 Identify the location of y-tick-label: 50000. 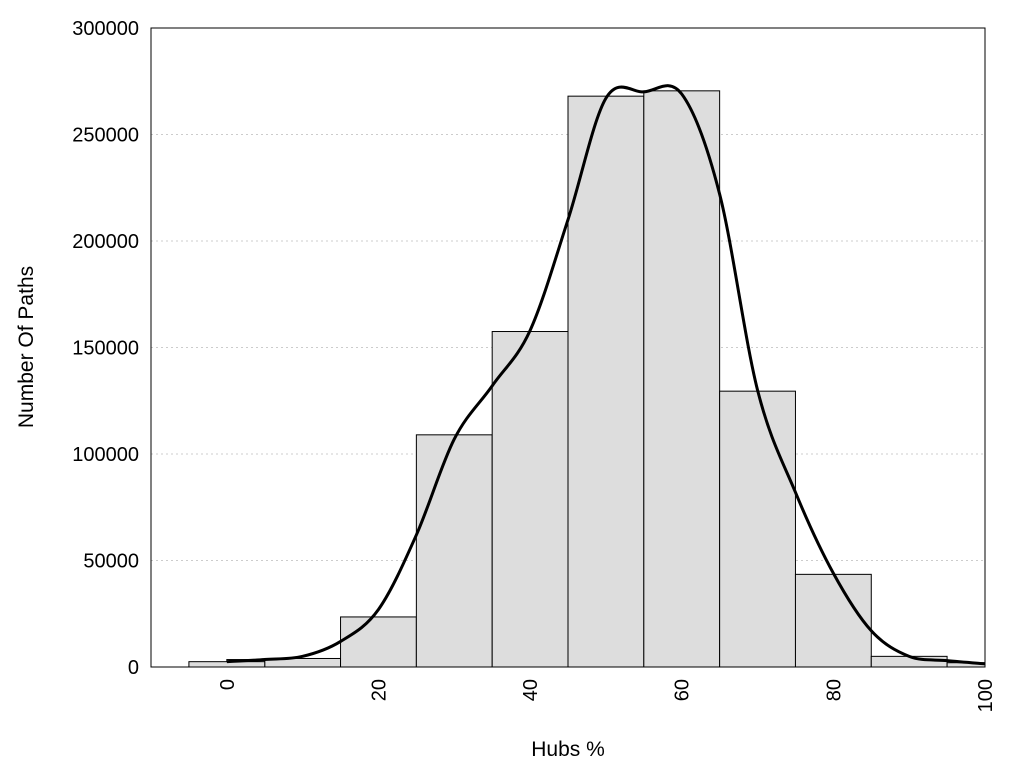
(111, 562).